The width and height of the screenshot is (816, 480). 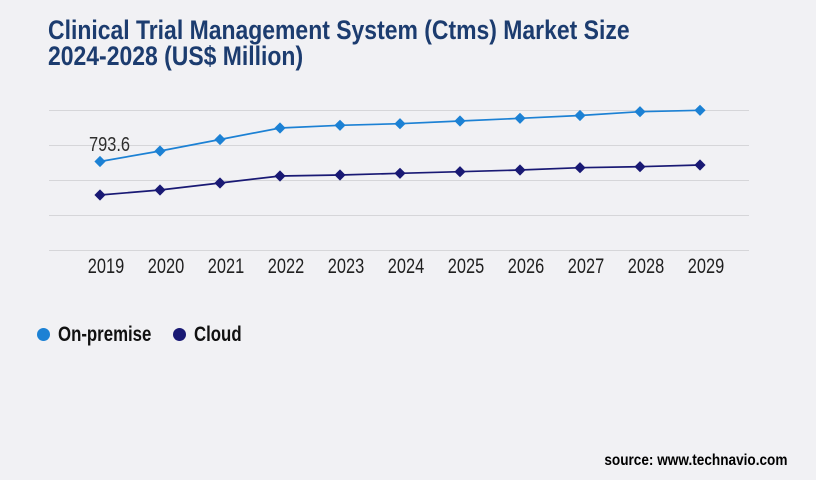 I want to click on x-tick-label-2020: 2020, so click(x=166, y=266).